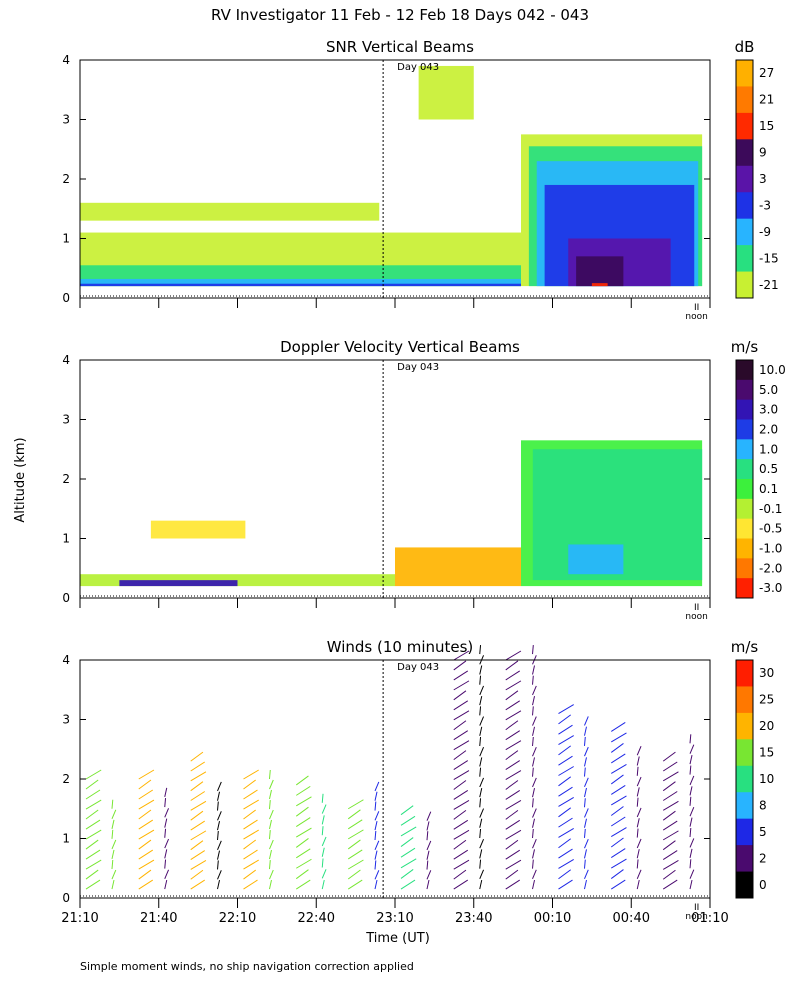 The image size is (800, 1000). I want to click on colorbar-tick-label: 25, so click(766, 700).